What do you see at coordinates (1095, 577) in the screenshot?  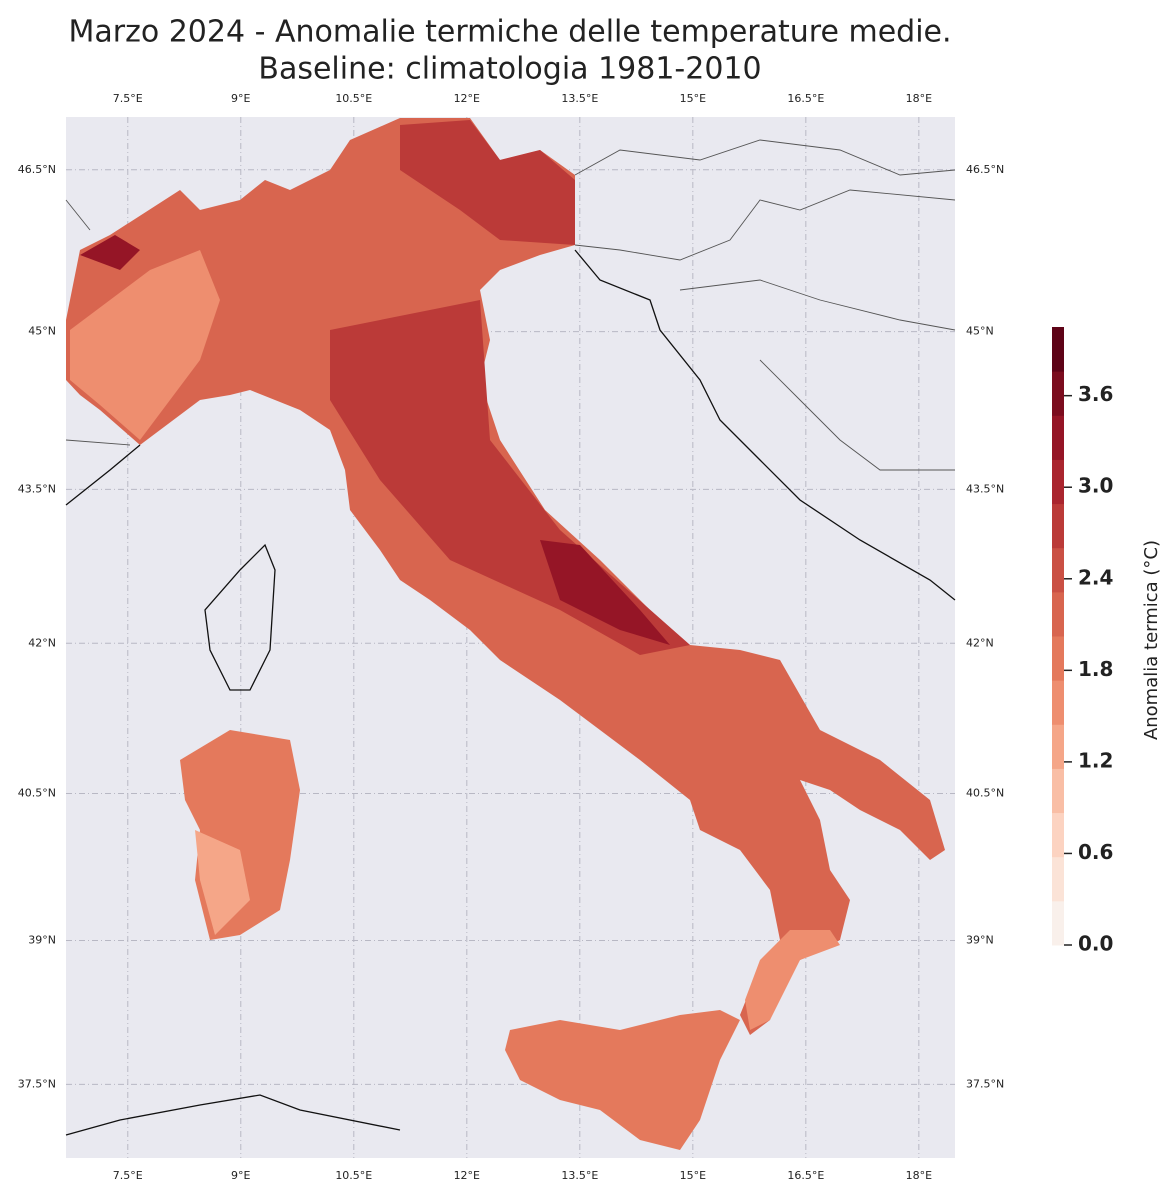 I see `colorbar-tick-label: 2.4` at bounding box center [1095, 577].